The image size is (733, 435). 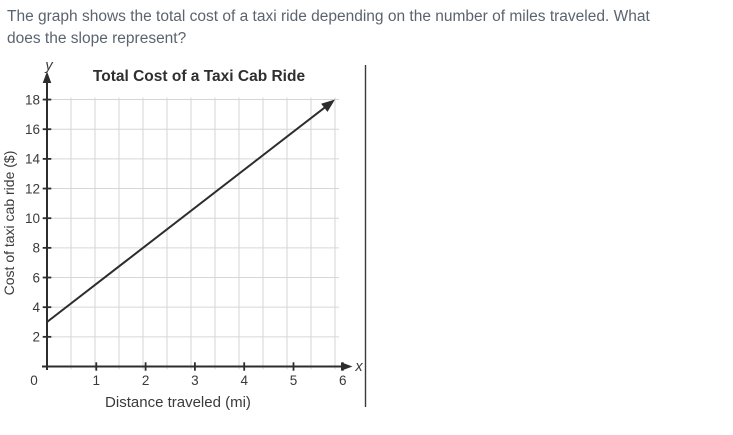 I want to click on y-tick-label: 6, so click(x=36, y=277).